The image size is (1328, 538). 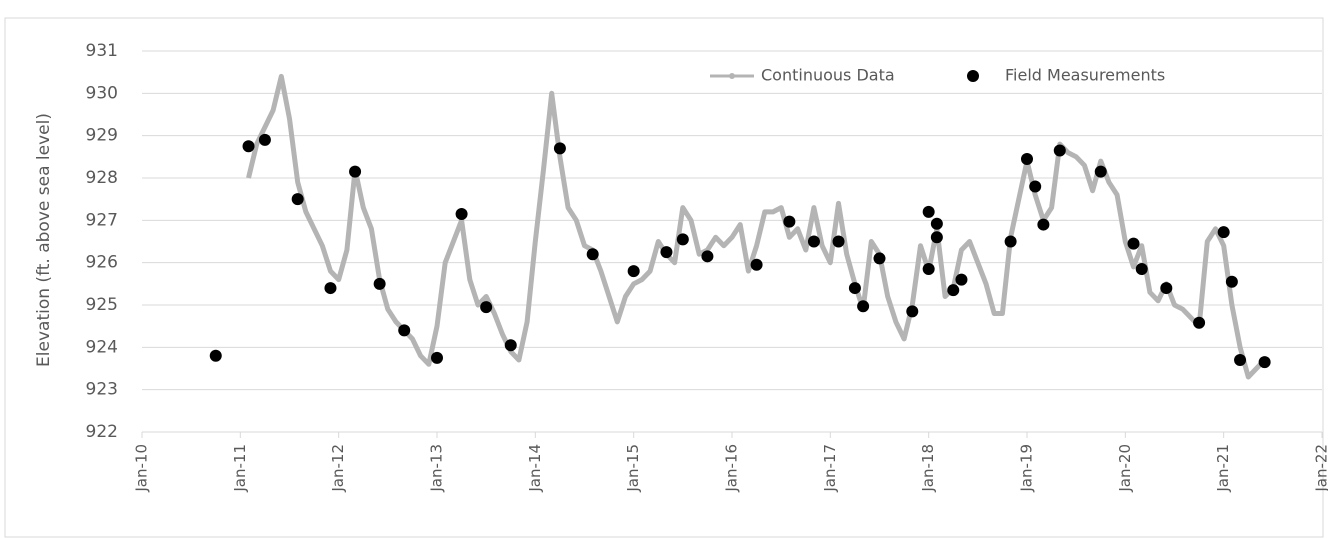 I want to click on y-tick-label: 922, so click(x=102, y=432).